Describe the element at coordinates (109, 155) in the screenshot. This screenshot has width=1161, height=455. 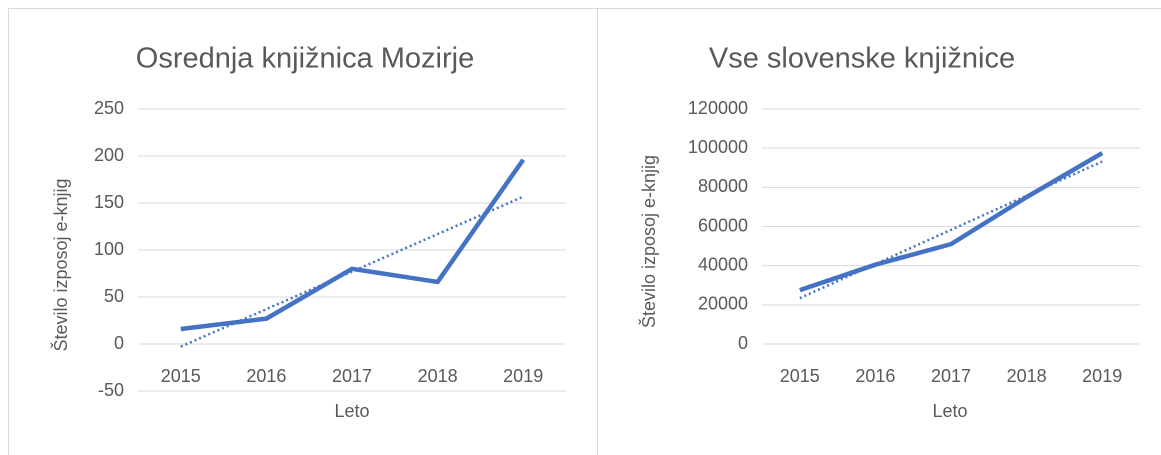
I see `y-tick-label: 200` at that location.